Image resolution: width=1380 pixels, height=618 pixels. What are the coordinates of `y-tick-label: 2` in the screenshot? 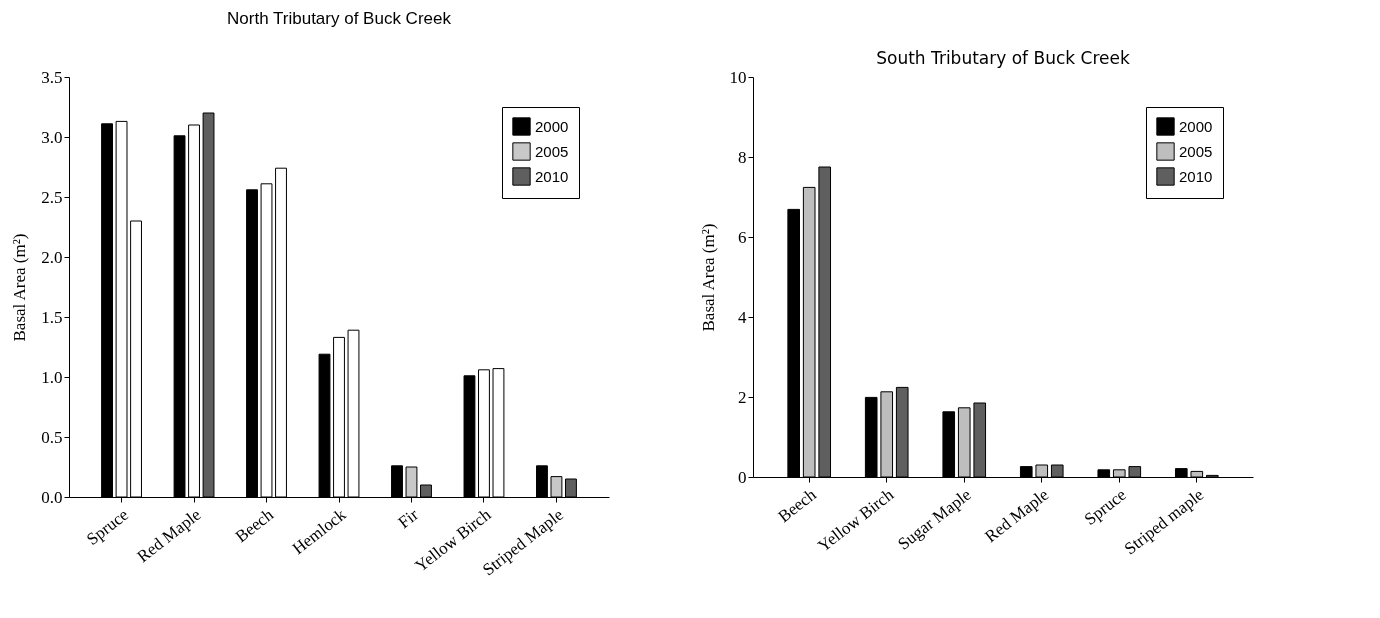 It's located at (742, 397).